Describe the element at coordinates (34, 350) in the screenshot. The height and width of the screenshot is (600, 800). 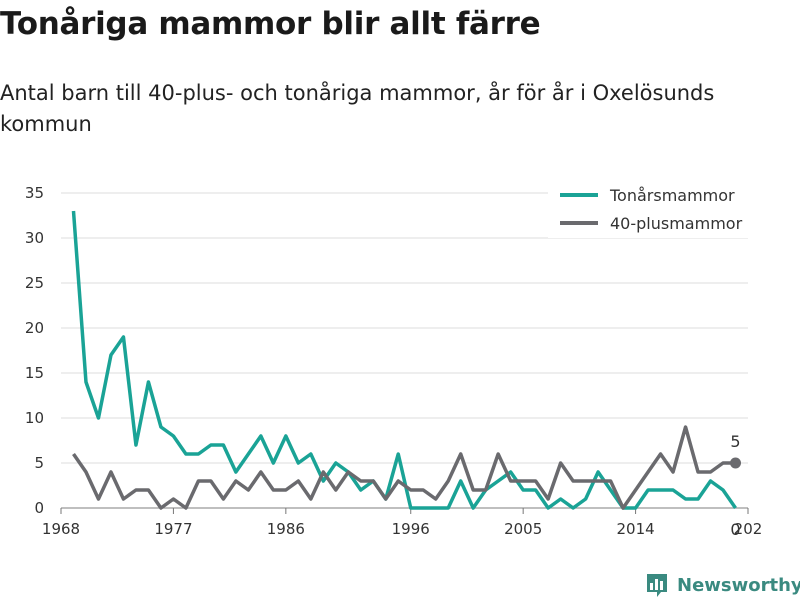
I see `y-axis: 0 5 10 15 20 25 30 35` at that location.